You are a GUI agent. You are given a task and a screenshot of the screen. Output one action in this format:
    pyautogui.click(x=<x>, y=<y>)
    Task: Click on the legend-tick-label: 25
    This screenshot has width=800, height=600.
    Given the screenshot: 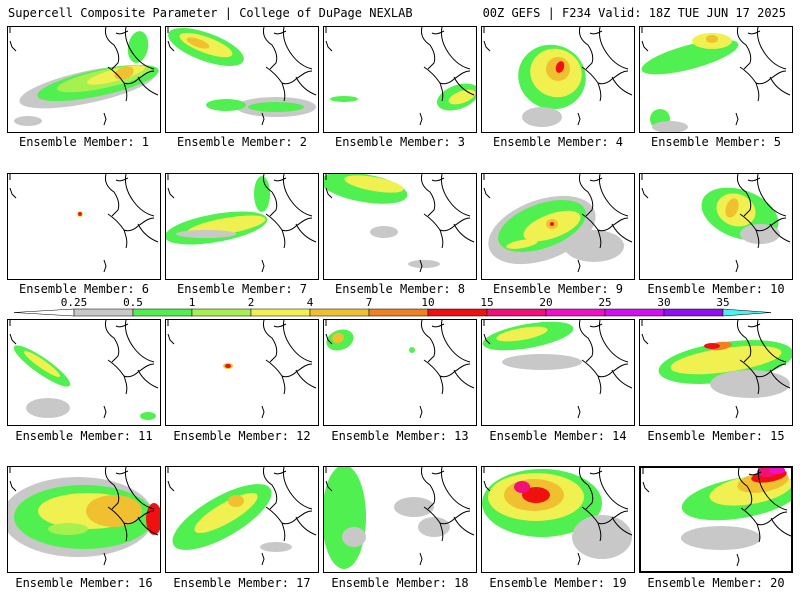 What is the action you would take?
    pyautogui.click(x=604, y=302)
    